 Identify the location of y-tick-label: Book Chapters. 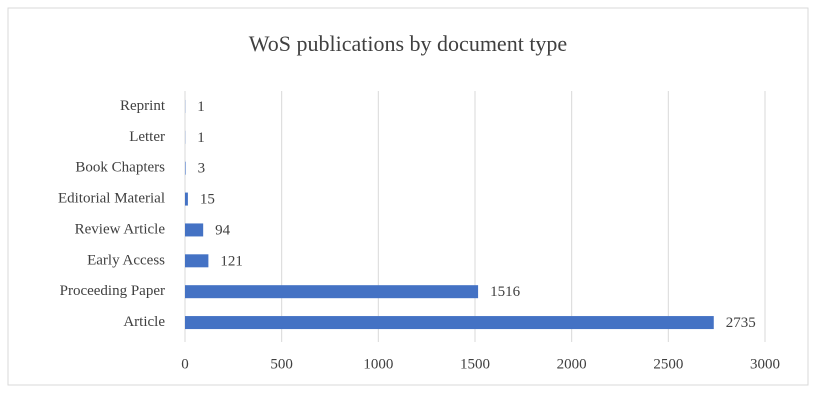
(120, 168).